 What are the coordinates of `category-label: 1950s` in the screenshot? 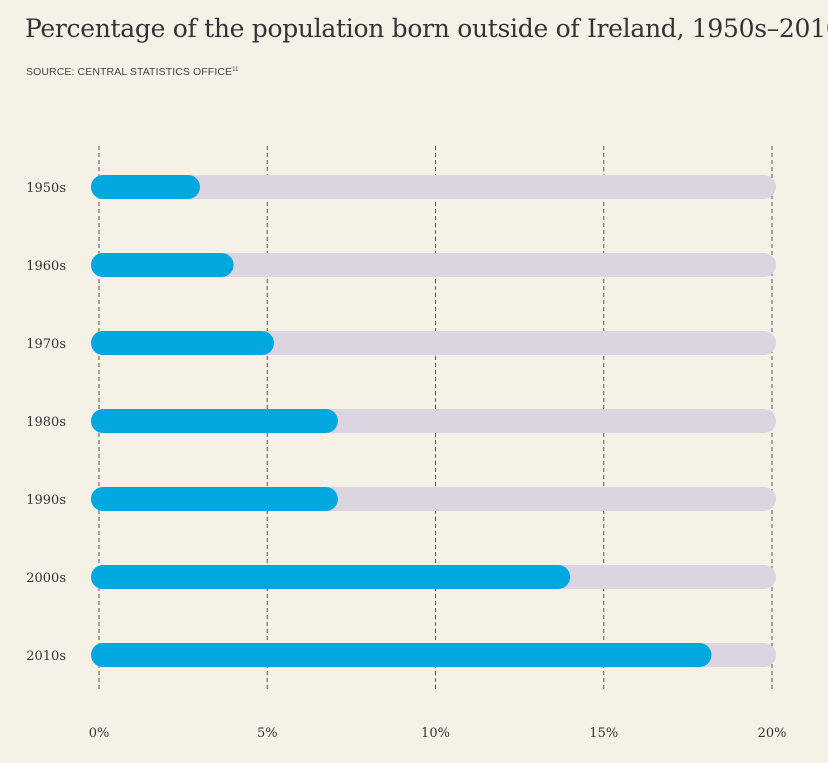 It's located at (46, 188).